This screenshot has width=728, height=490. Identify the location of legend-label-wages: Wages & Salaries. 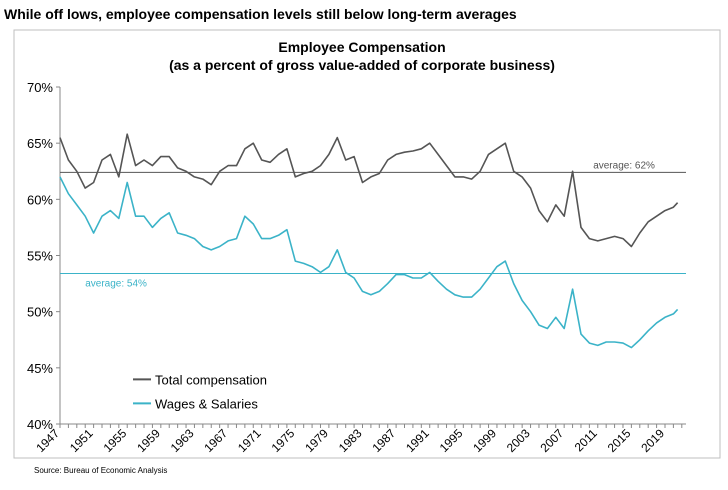
(206, 403).